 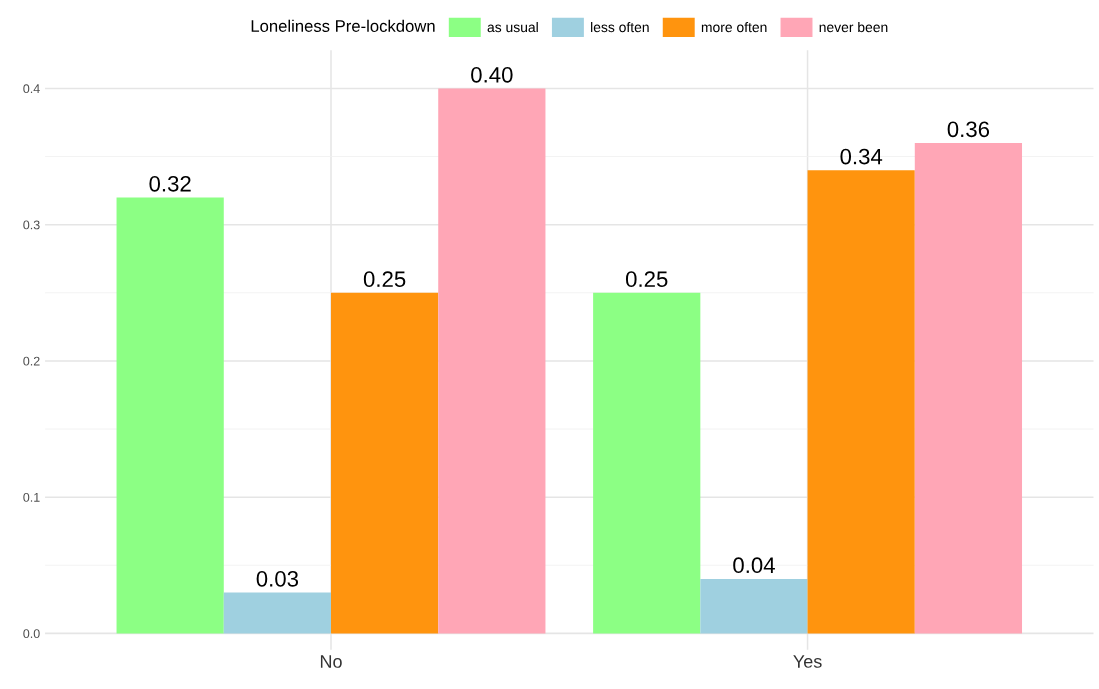 What do you see at coordinates (853, 27) in the screenshot?
I see `legend-label: never been` at bounding box center [853, 27].